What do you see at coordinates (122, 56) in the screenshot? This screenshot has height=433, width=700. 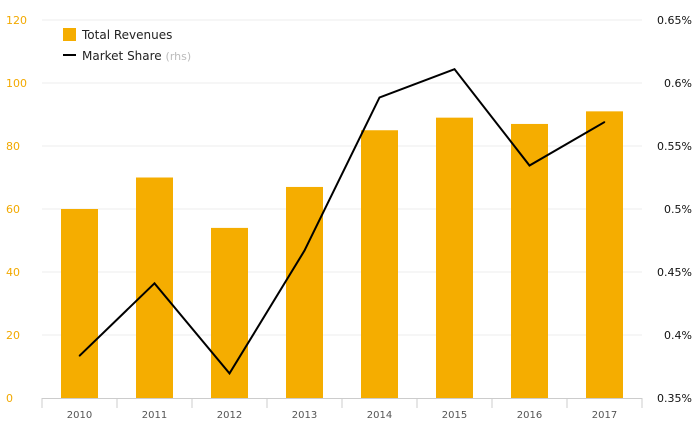 I see `legend-market-share-name: Market Share` at bounding box center [122, 56].